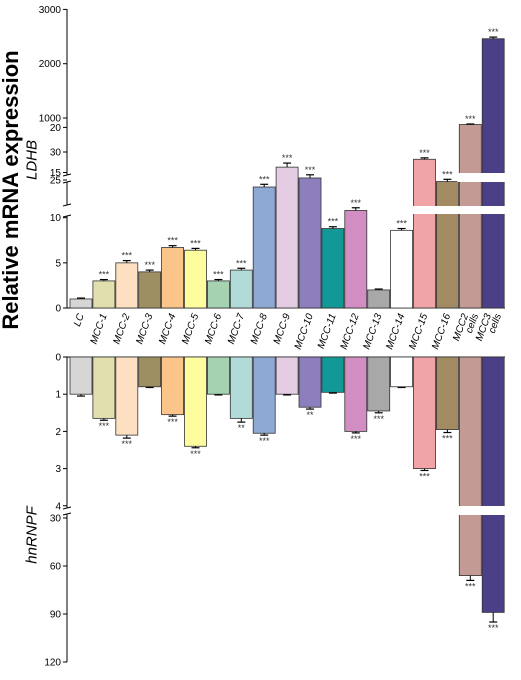  What do you see at coordinates (79, 320) in the screenshot?
I see `category-label: LC` at bounding box center [79, 320].